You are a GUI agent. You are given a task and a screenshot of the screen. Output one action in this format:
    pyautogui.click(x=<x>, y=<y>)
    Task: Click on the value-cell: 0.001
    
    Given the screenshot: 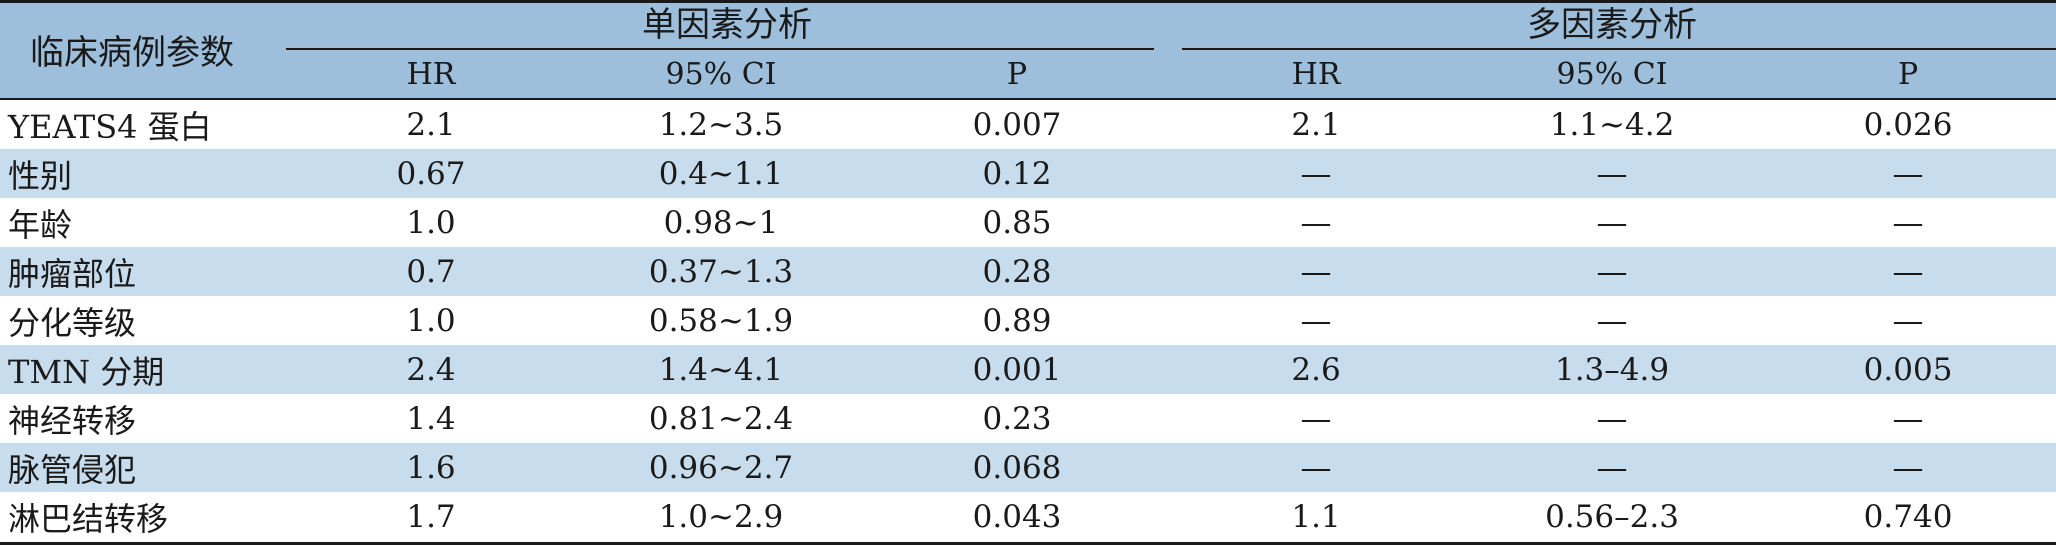 What is the action you would take?
    pyautogui.click(x=1017, y=369)
    